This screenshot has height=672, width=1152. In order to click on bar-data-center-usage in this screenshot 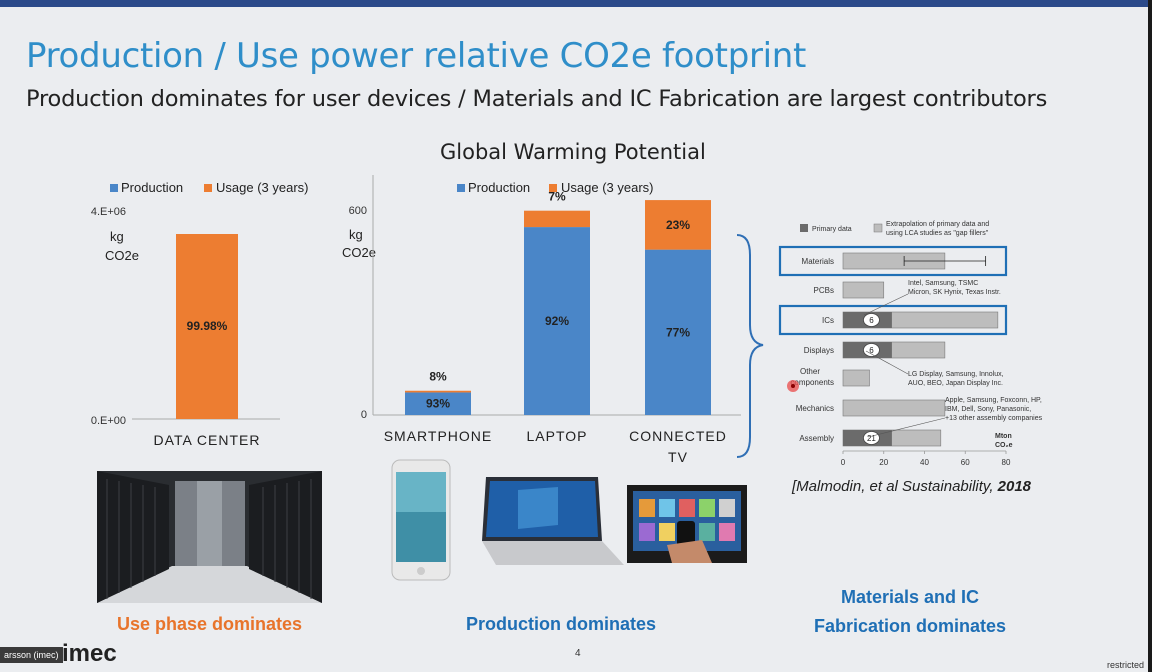, I will do `click(207, 326)`.